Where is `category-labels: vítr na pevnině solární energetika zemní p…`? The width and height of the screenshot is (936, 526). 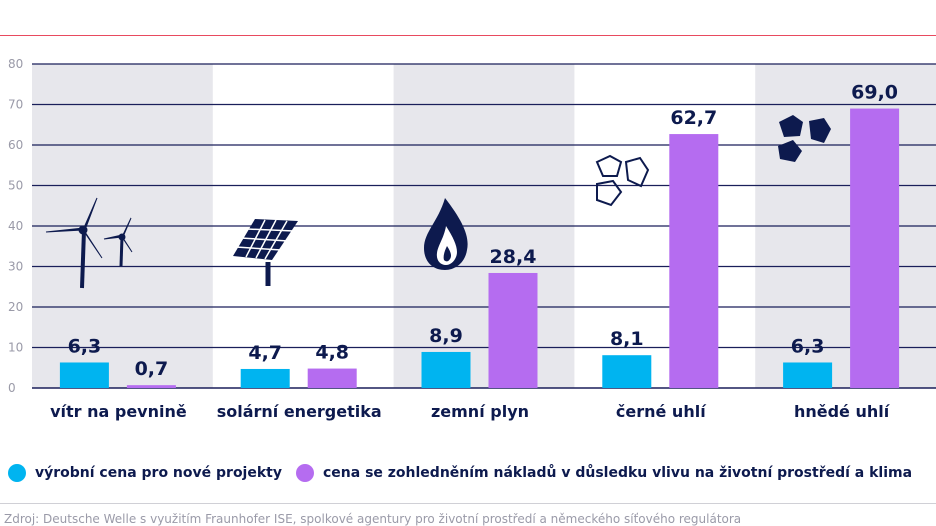 category-labels: vítr na pevnině solární energetika zemní p… is located at coordinates (470, 411).